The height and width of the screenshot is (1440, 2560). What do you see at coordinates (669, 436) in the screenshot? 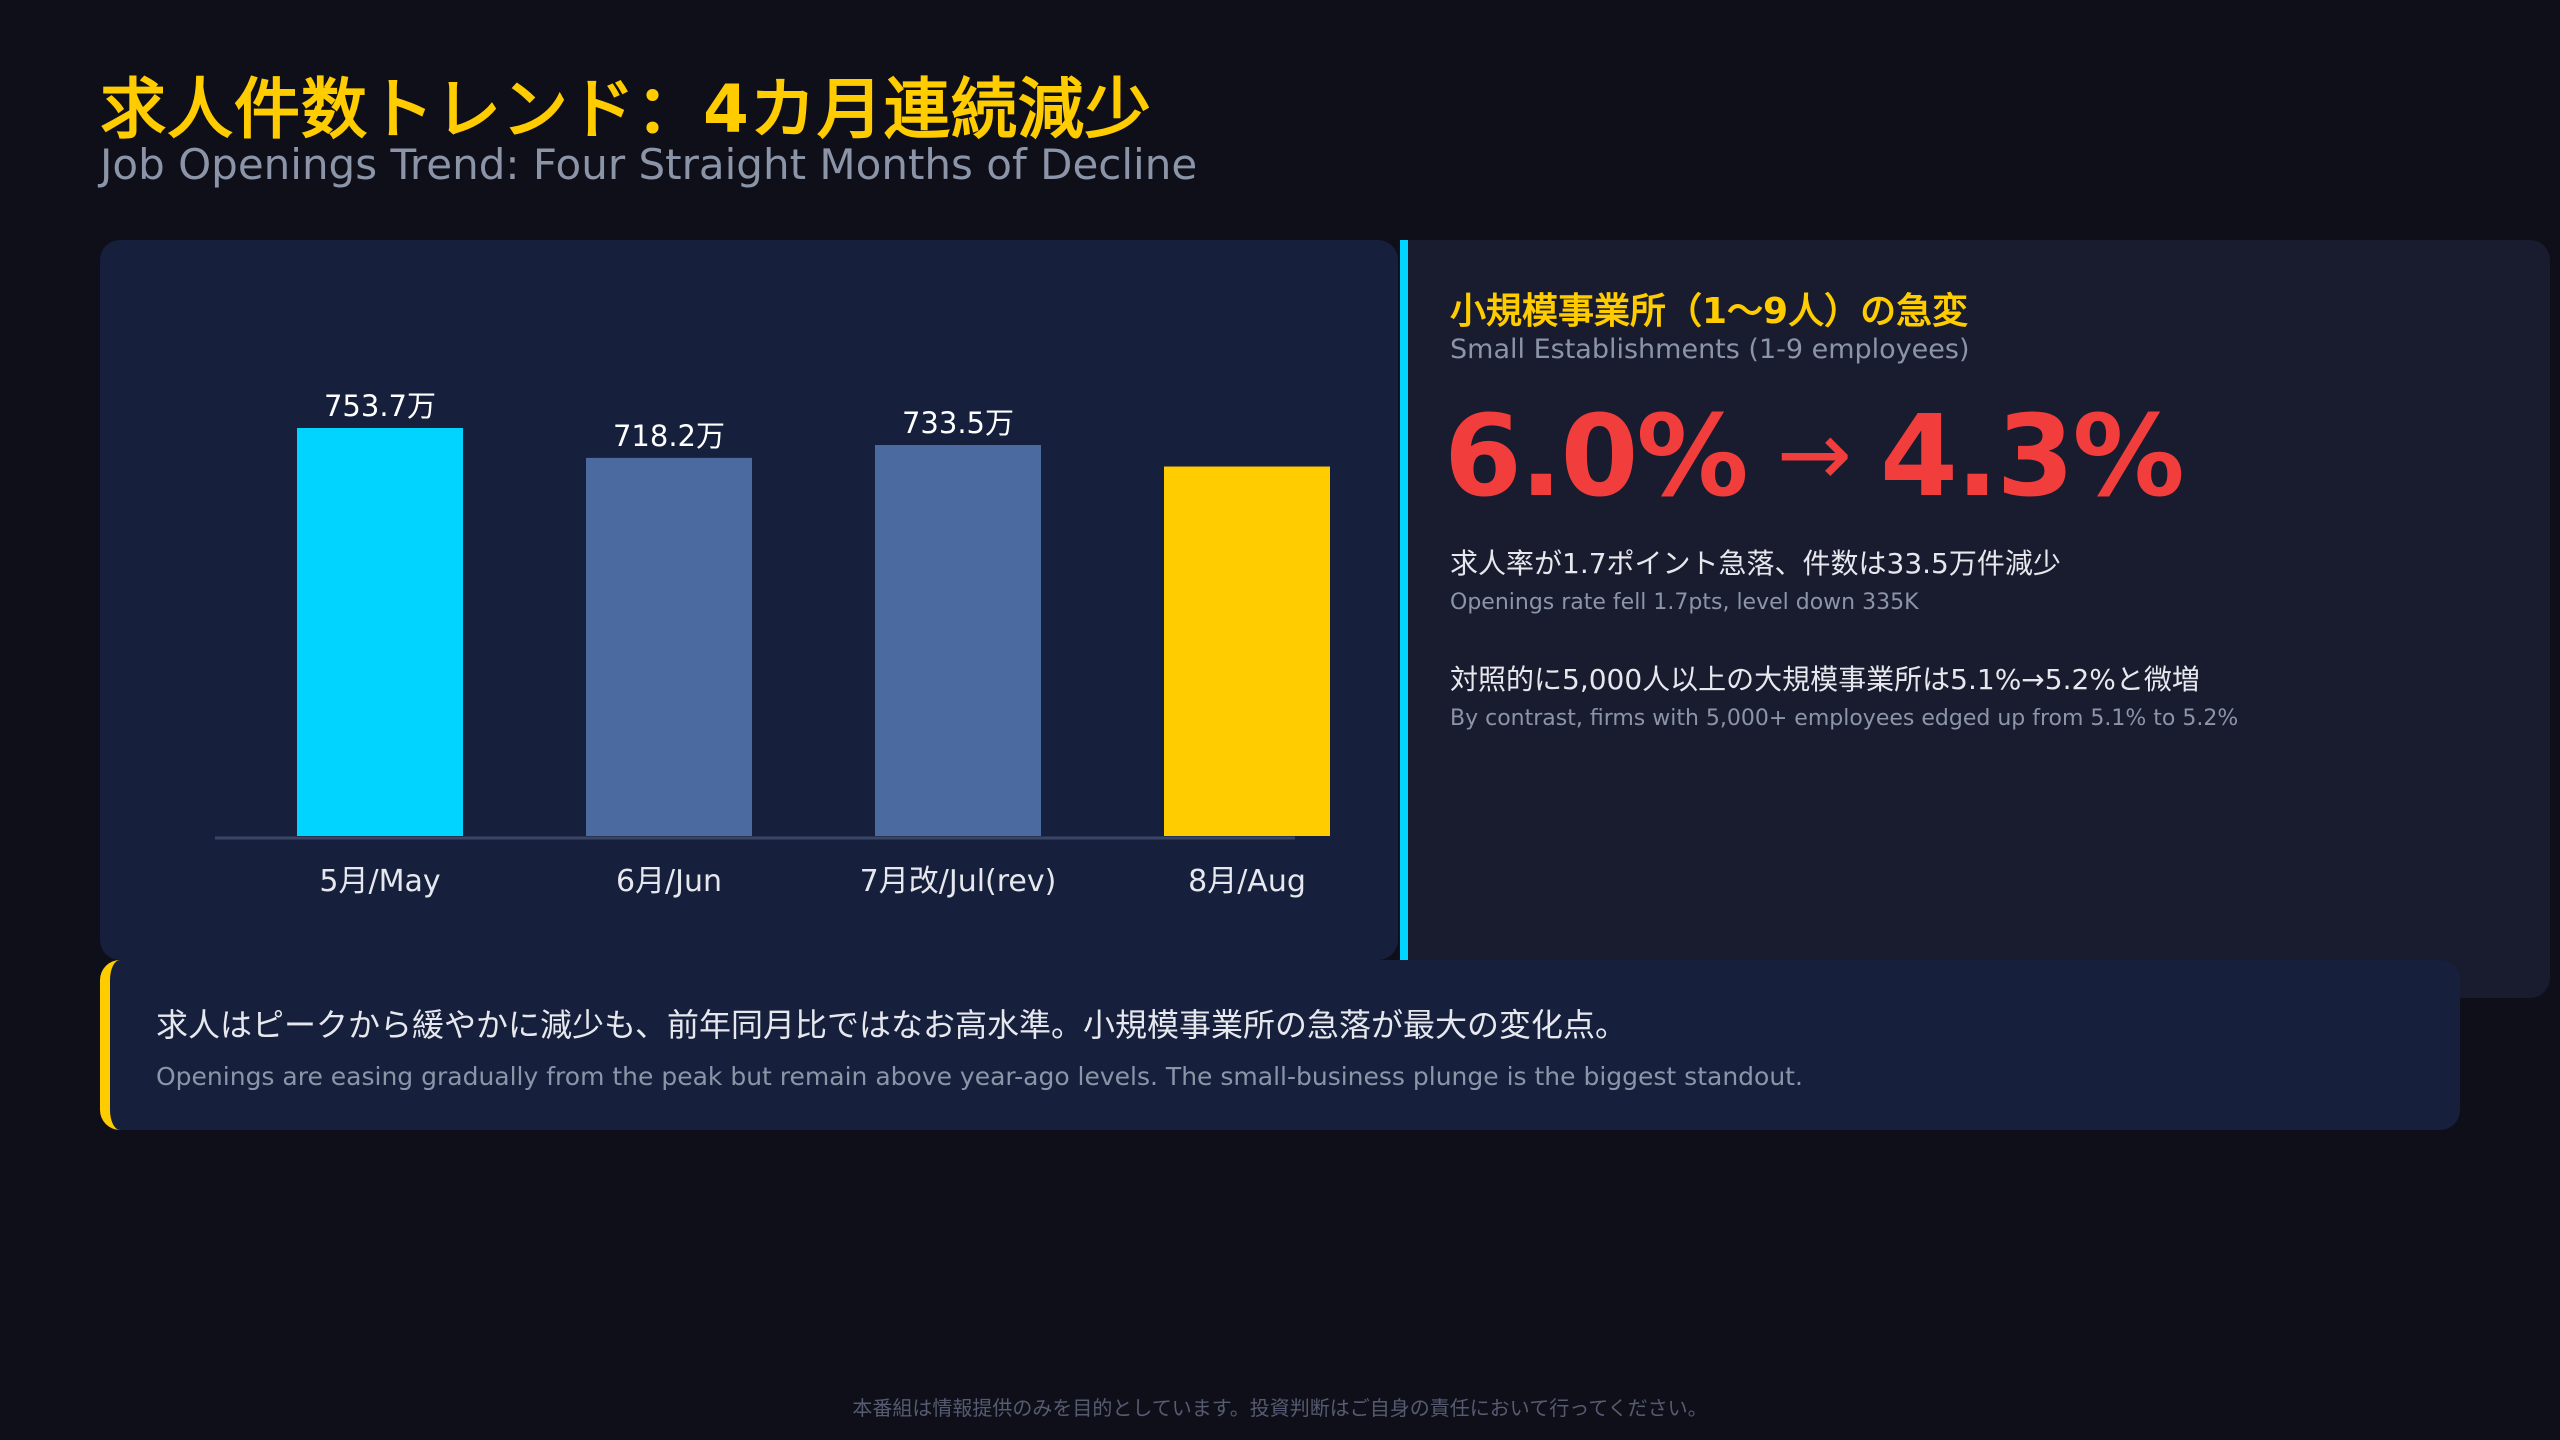
I see `data-label-2: 718.2万` at bounding box center [669, 436].